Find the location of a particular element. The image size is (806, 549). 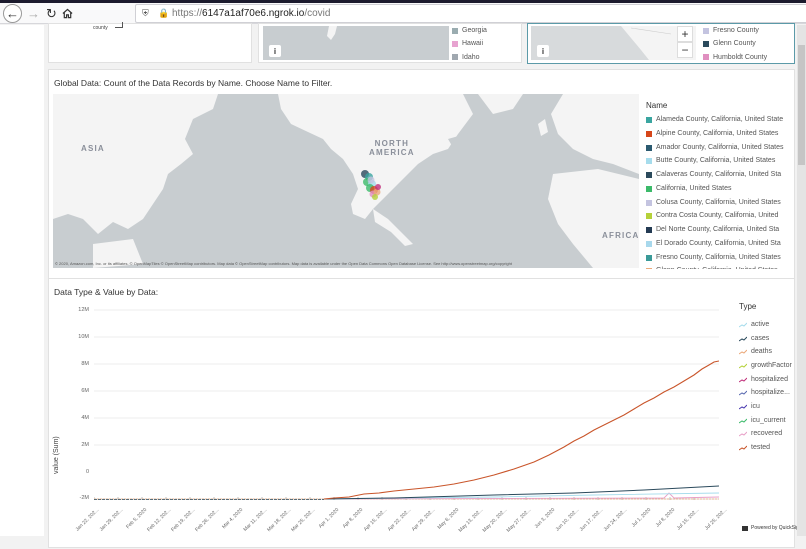

plus-icon: + is located at coordinates (685, 34).